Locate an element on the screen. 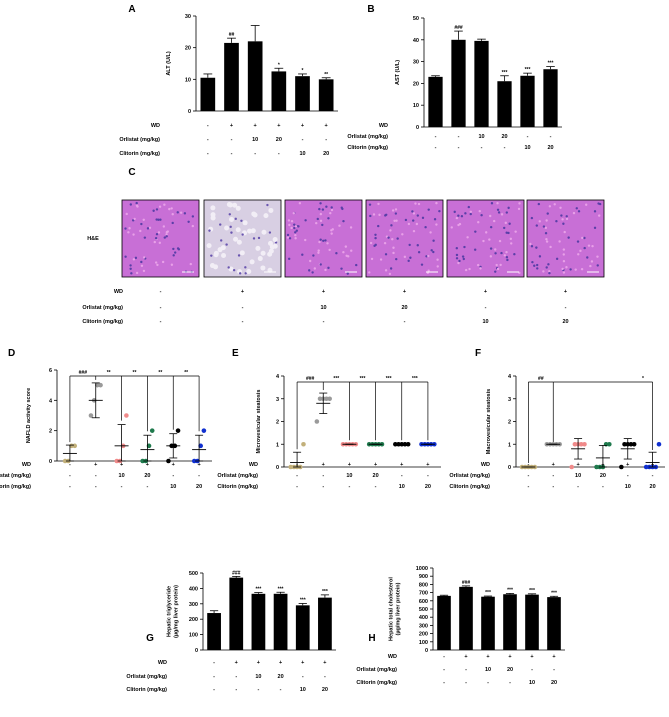  tile-background is located at coordinates (404, 238).